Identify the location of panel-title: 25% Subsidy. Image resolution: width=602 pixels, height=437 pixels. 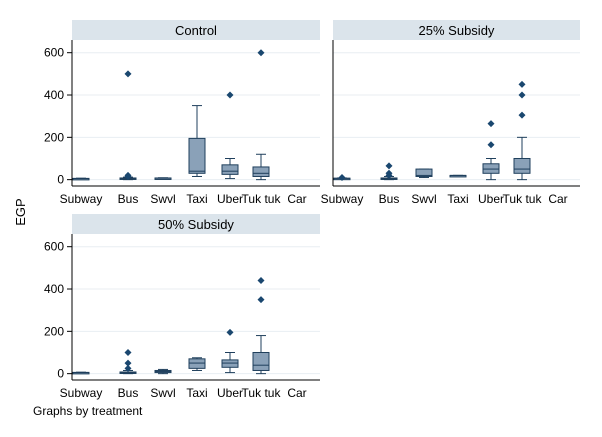
(457, 30).